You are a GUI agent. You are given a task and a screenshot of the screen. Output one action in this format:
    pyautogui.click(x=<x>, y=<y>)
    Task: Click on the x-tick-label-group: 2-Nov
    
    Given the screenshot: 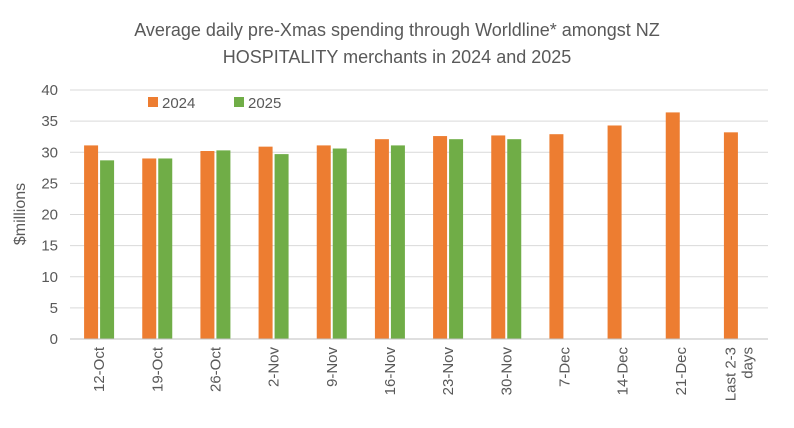 What is the action you would take?
    pyautogui.click(x=274, y=367)
    